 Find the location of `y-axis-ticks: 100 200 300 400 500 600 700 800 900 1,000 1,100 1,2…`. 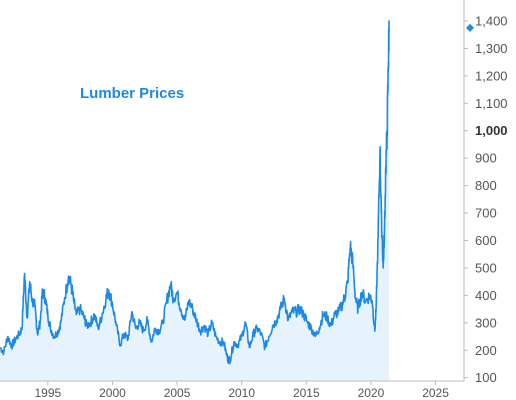

y-axis-ticks: 100 200 300 400 500 600 700 800 900 1,000 1,100 1,2… is located at coordinates (486, 199).